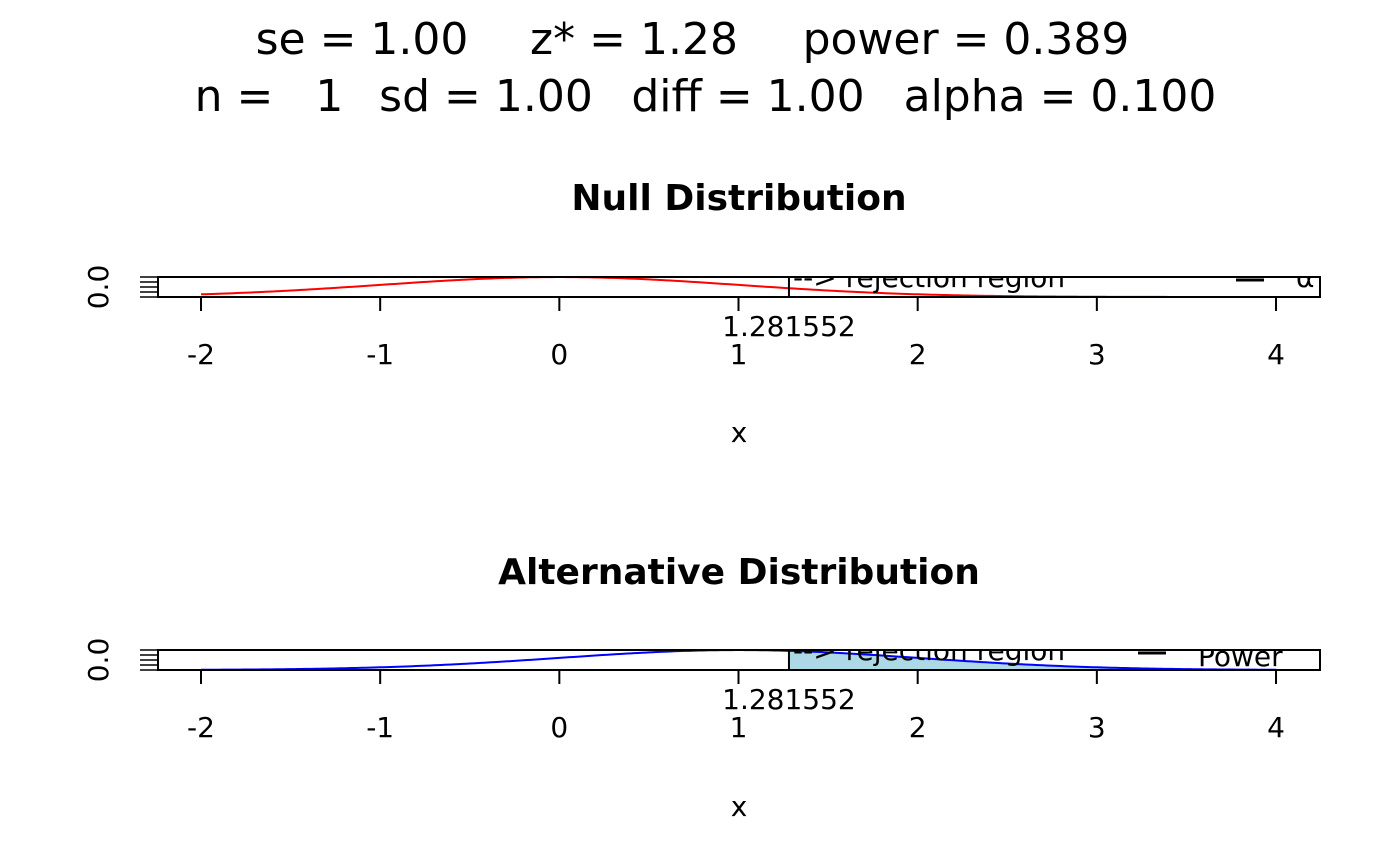 The image size is (1400, 866). Describe the element at coordinates (739, 572) in the screenshot. I see `alt-panel-title: Alternative Distribution` at that location.